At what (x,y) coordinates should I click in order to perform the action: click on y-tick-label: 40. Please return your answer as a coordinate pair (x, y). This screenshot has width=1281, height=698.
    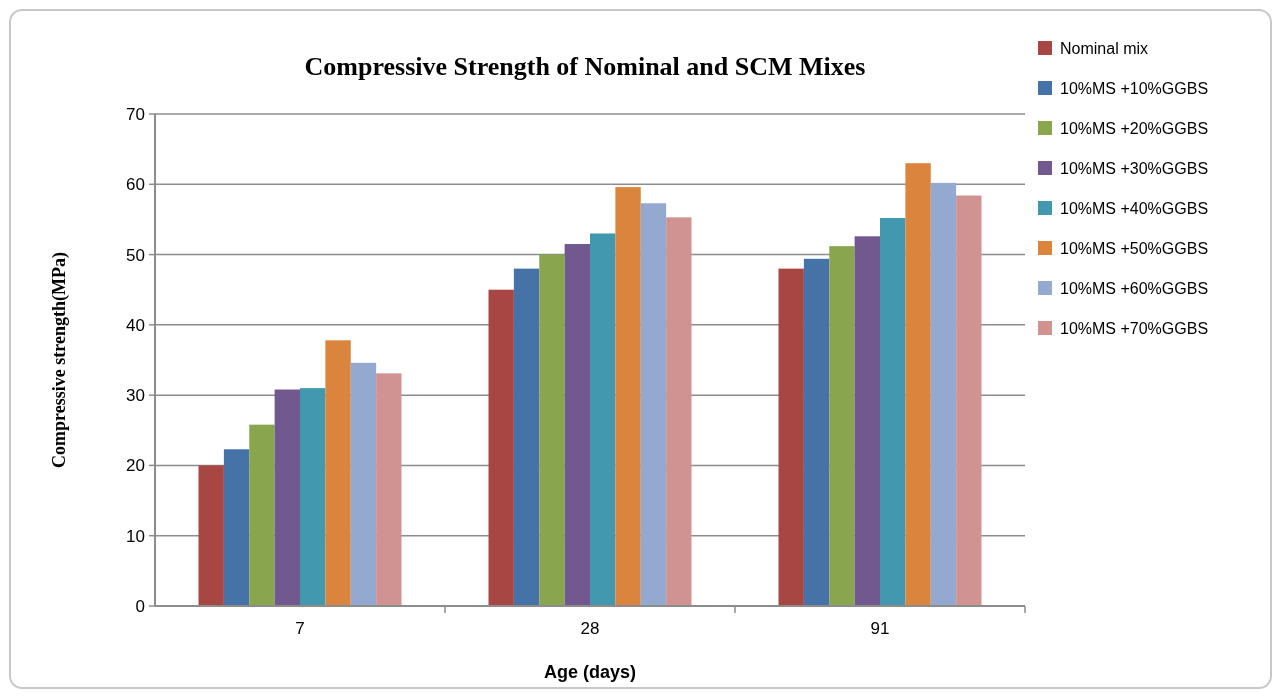
    Looking at the image, I should click on (135, 325).